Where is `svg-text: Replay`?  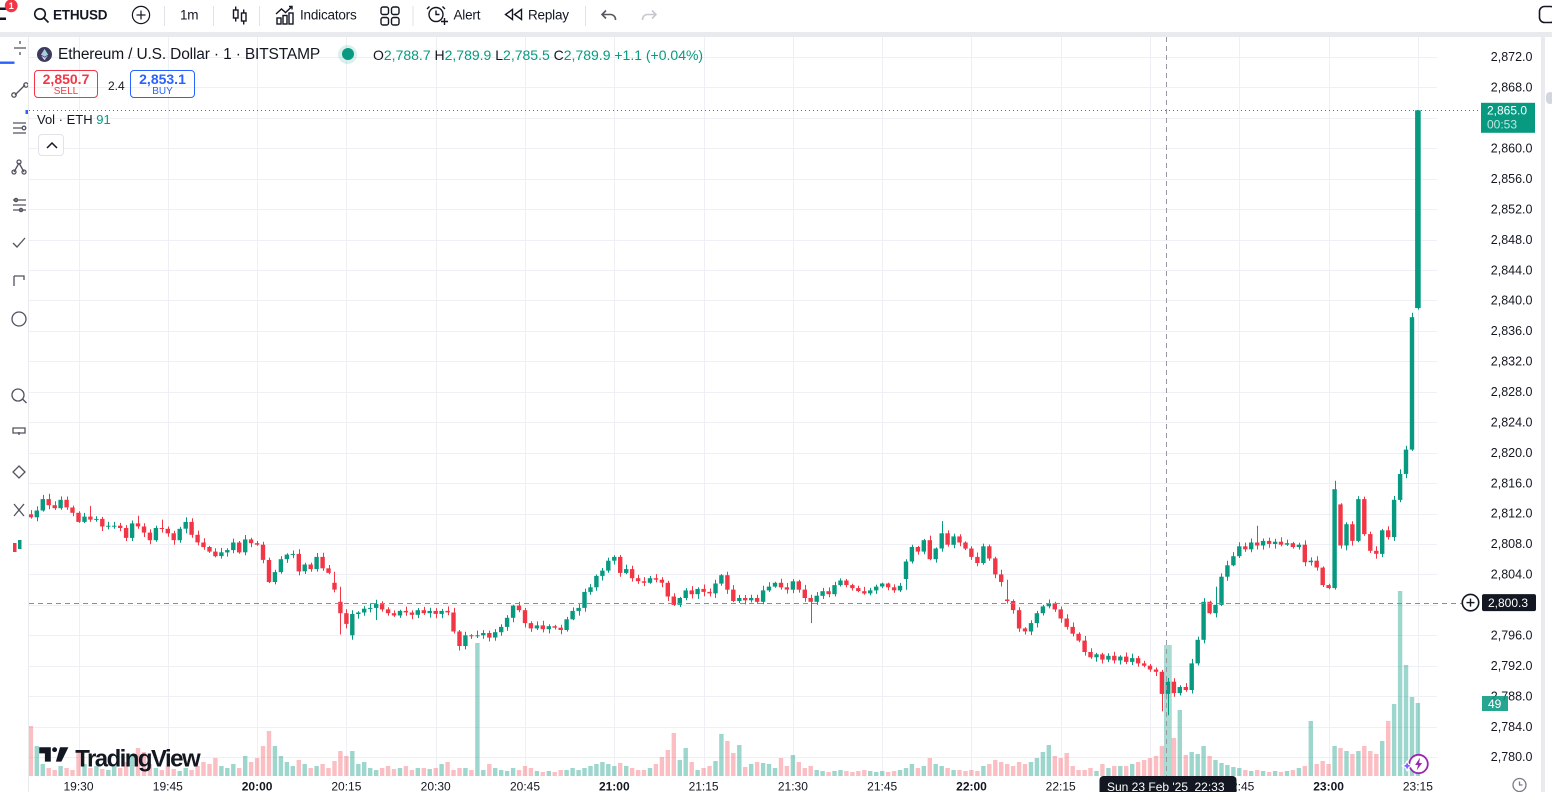
svg-text: Replay is located at coordinates (548, 15).